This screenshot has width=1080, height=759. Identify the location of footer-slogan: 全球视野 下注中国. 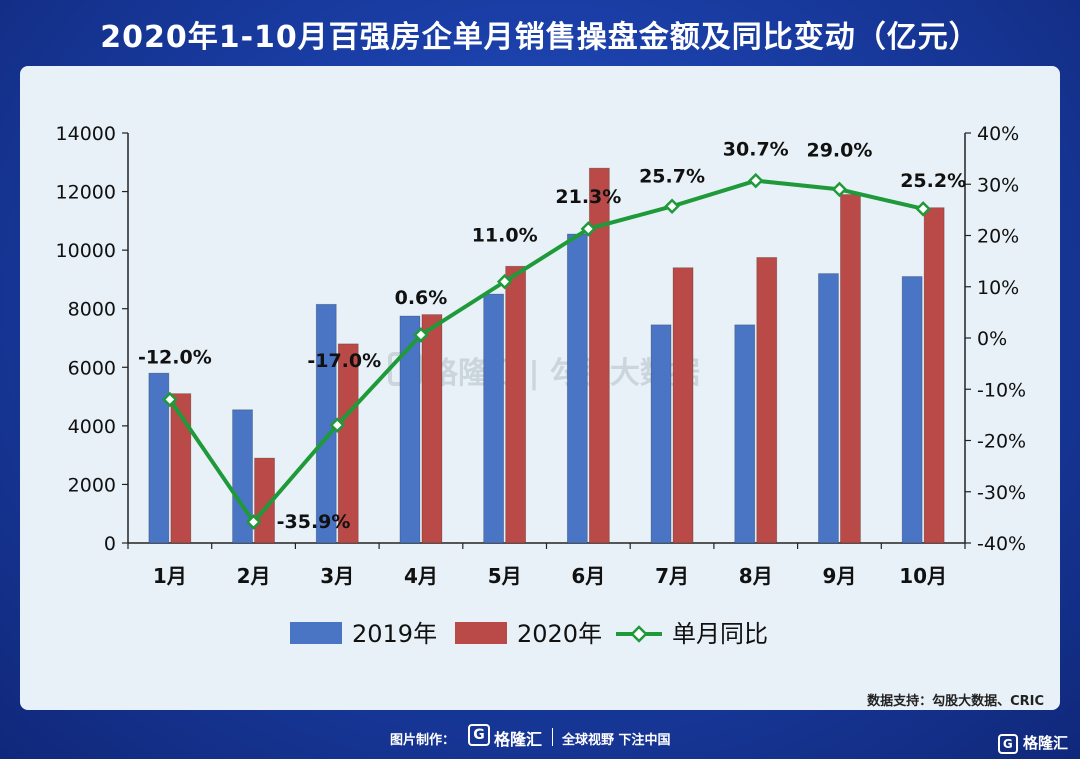
(616, 740).